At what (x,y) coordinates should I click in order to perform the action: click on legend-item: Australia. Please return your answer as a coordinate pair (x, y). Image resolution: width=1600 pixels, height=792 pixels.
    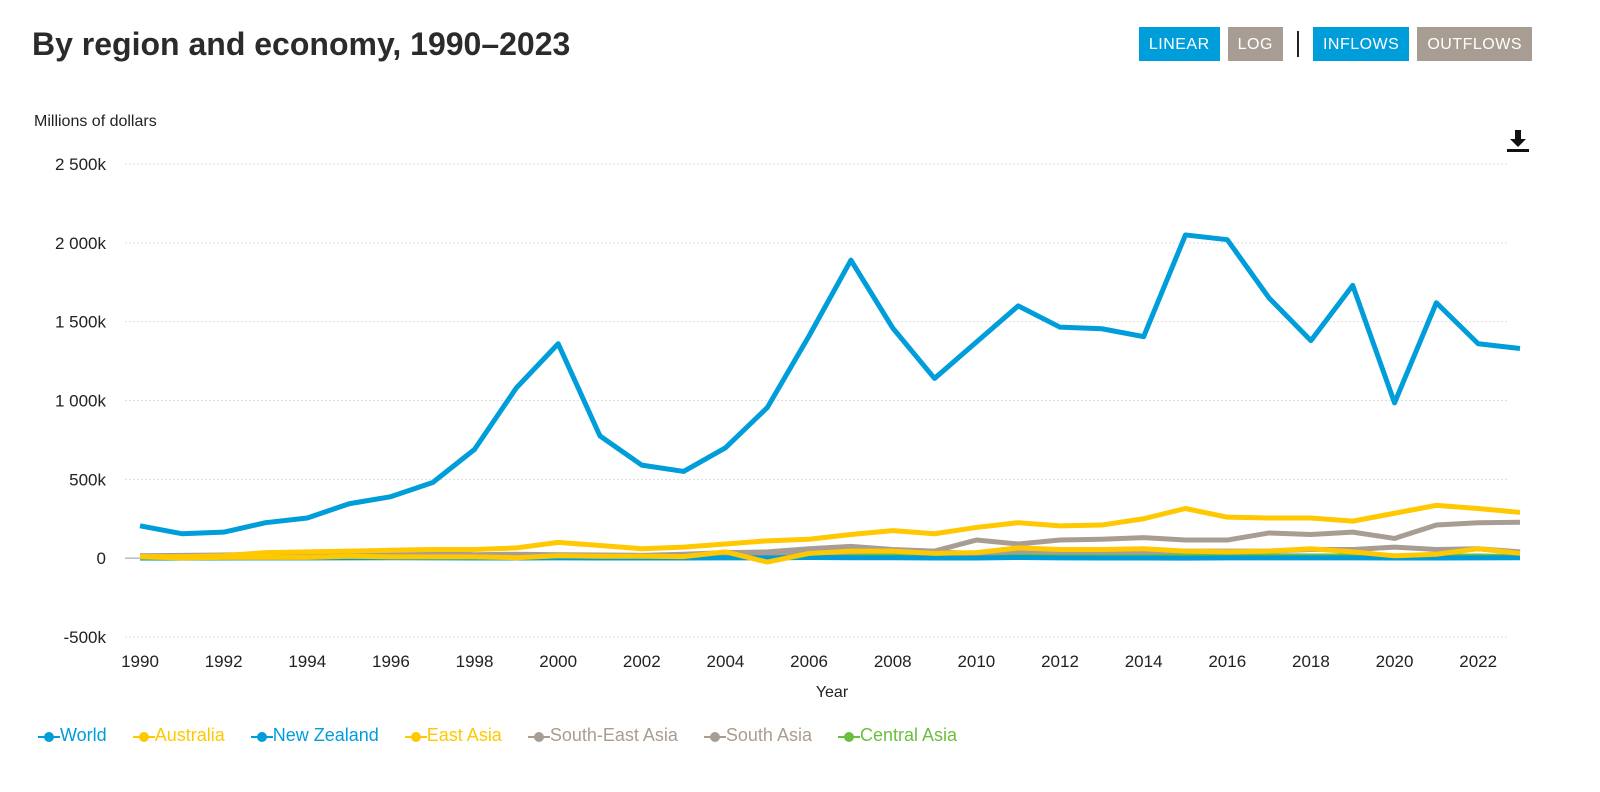
    Looking at the image, I should click on (178, 735).